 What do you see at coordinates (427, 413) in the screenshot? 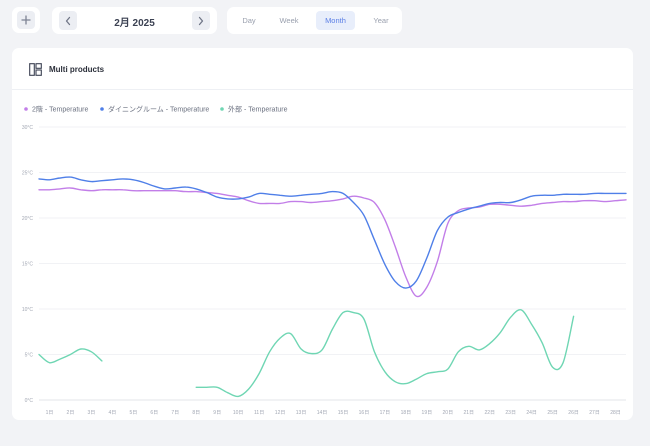
I see `x-tick-label: 19日` at bounding box center [427, 413].